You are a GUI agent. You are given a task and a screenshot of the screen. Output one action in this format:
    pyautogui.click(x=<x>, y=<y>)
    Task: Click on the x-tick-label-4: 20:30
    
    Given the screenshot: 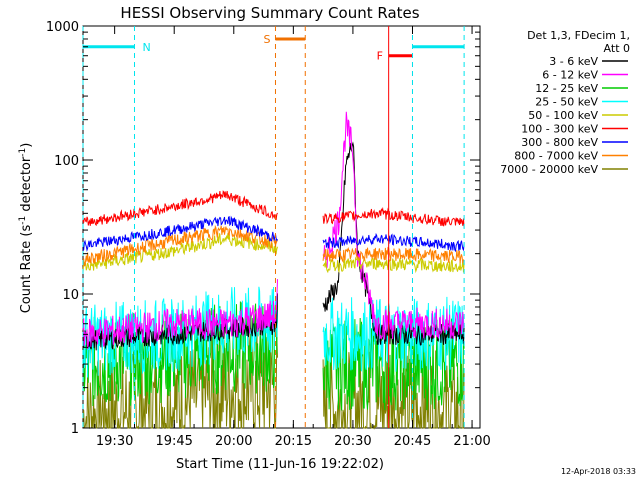 What is the action you would take?
    pyautogui.click(x=352, y=441)
    